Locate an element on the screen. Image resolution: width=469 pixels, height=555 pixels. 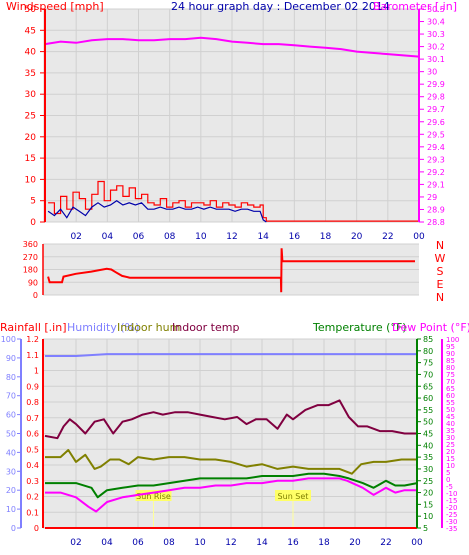
dew-point-tick-label: -5 is located at coordinates (449, 487).